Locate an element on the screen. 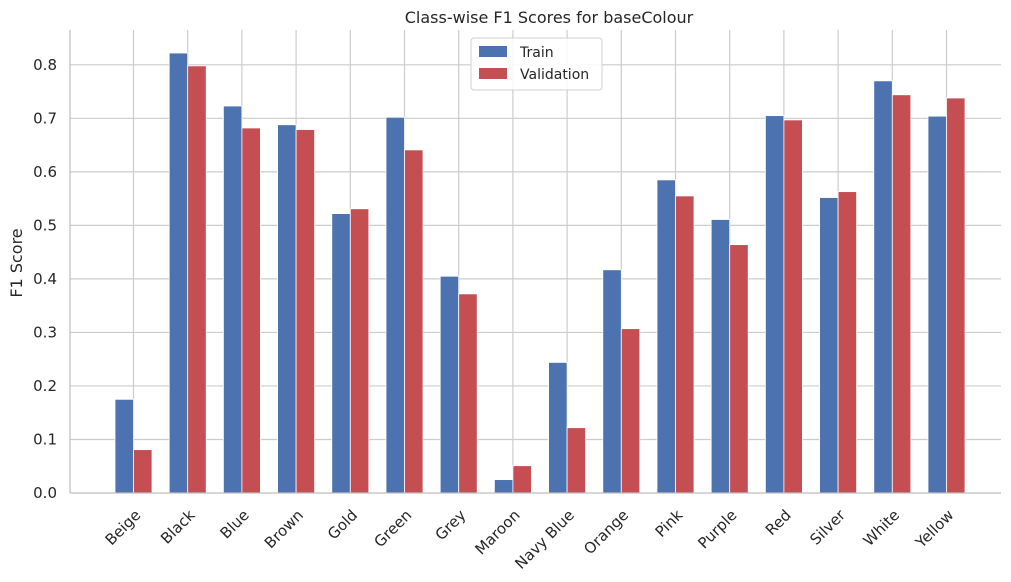  legend-swatch-train is located at coordinates (493, 51).